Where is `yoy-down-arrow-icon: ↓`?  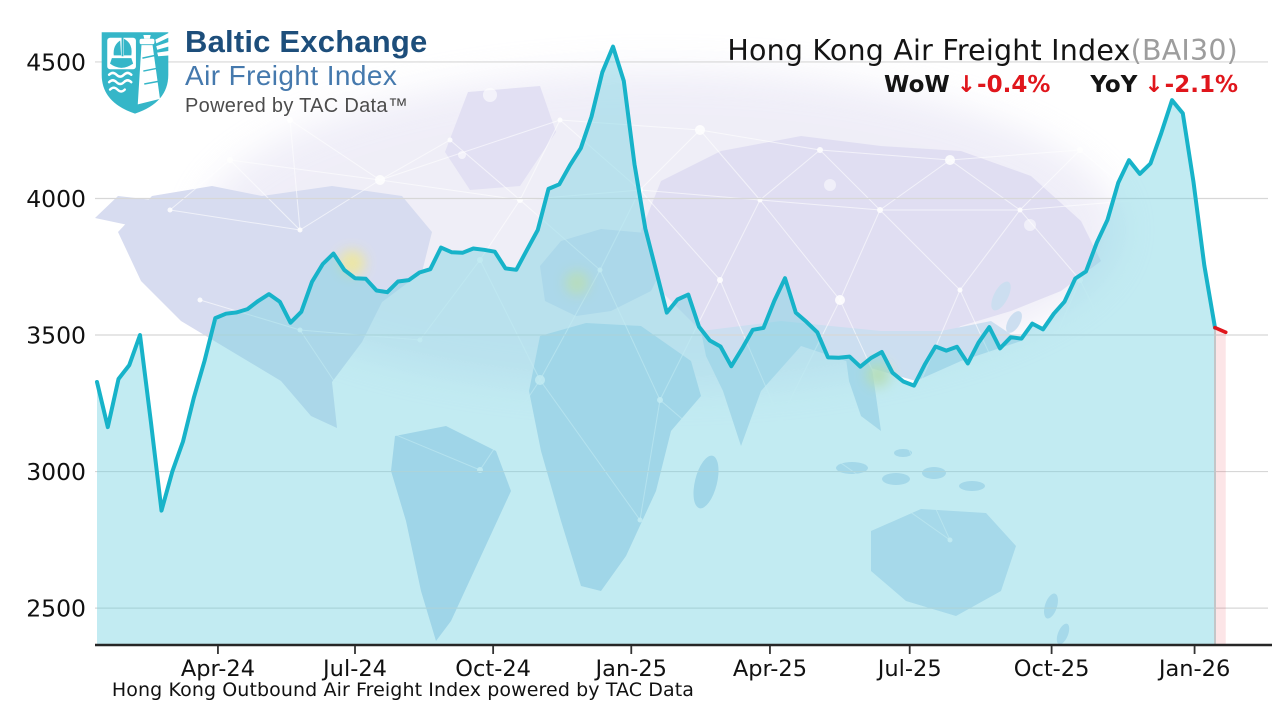 yoy-down-arrow-icon: ↓ is located at coordinates (1154, 85).